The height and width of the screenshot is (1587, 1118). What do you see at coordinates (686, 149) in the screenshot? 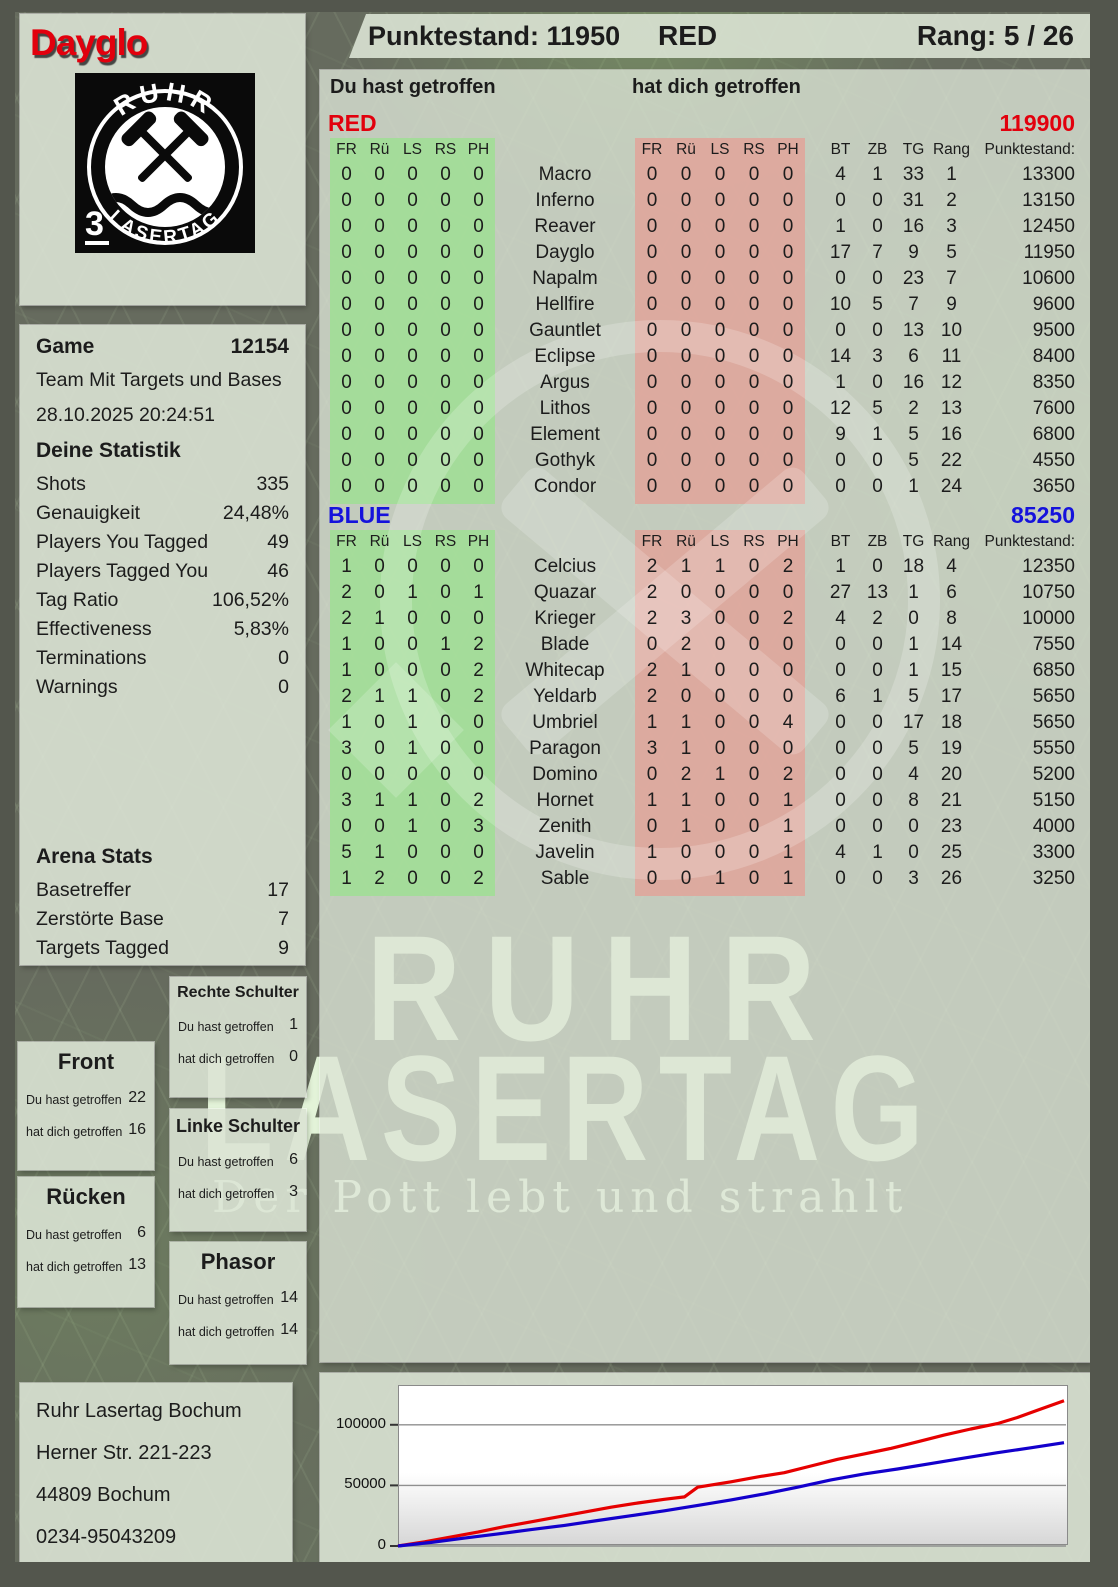
I see `col-header: Rü` at bounding box center [686, 149].